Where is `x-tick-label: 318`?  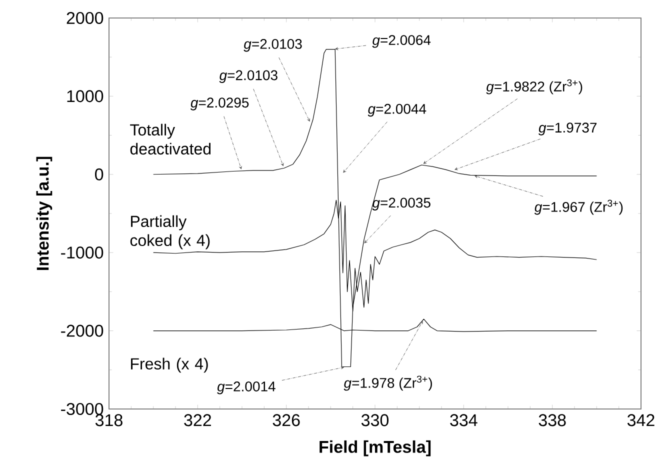 x-tick-label: 318 is located at coordinates (108, 420).